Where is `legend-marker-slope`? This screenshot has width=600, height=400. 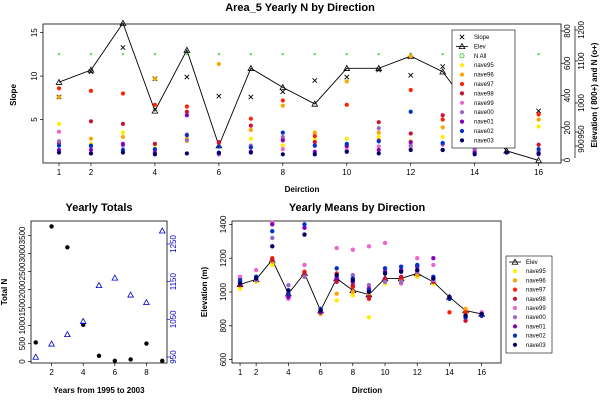 legend-marker-slope is located at coordinates (462, 37).